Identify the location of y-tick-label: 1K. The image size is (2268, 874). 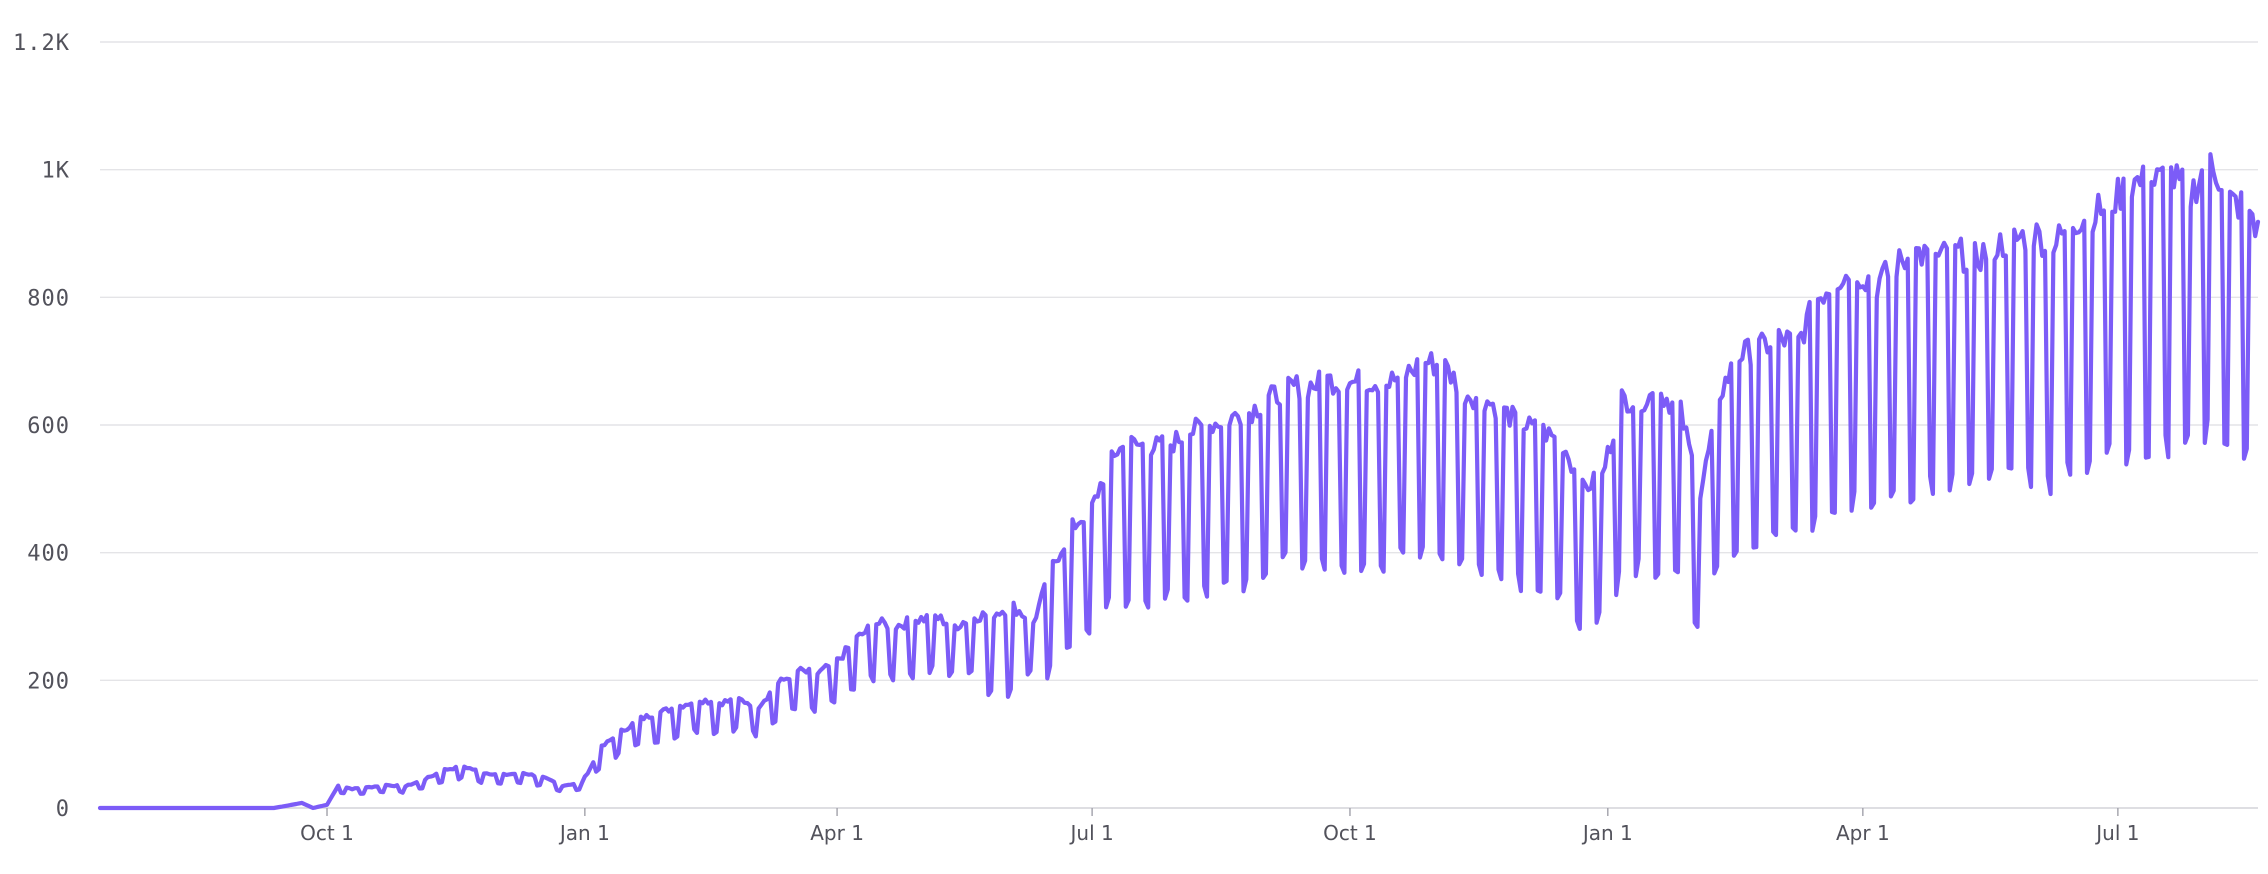
(56, 171).